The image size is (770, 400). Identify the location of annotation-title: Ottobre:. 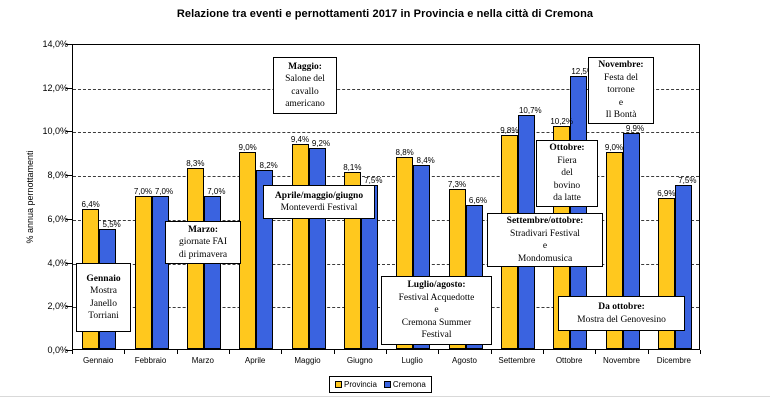
(567, 148).